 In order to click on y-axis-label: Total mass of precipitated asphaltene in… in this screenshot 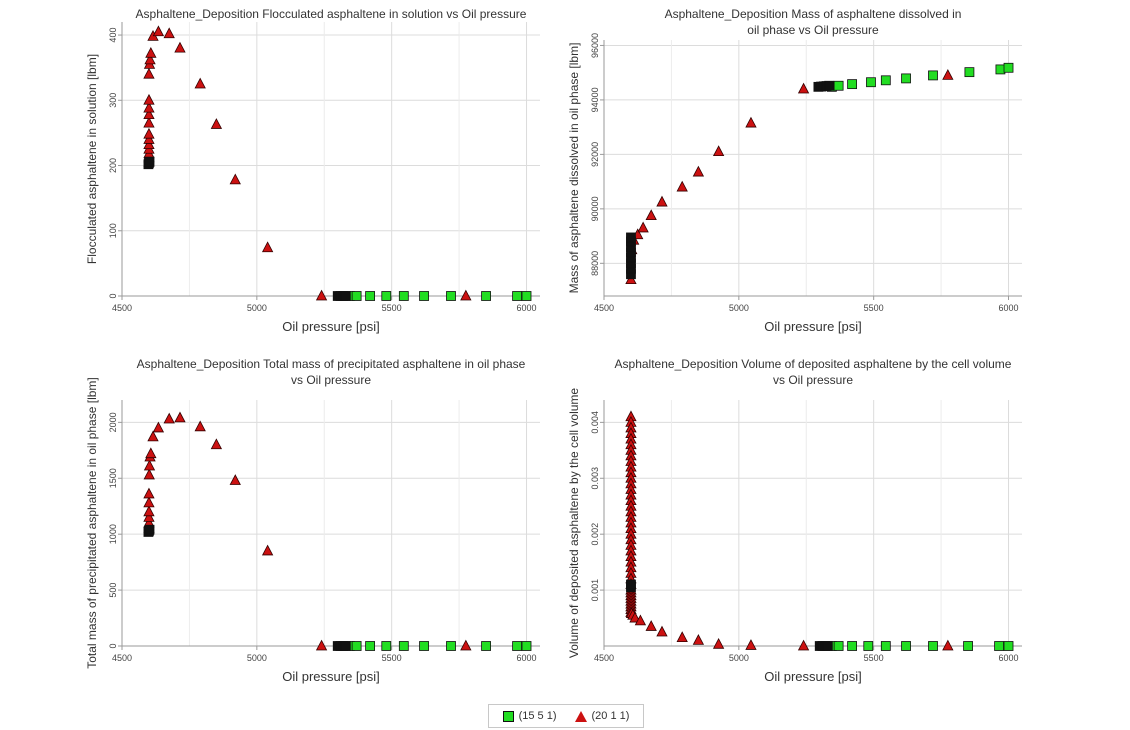, I will do `click(92, 523)`.